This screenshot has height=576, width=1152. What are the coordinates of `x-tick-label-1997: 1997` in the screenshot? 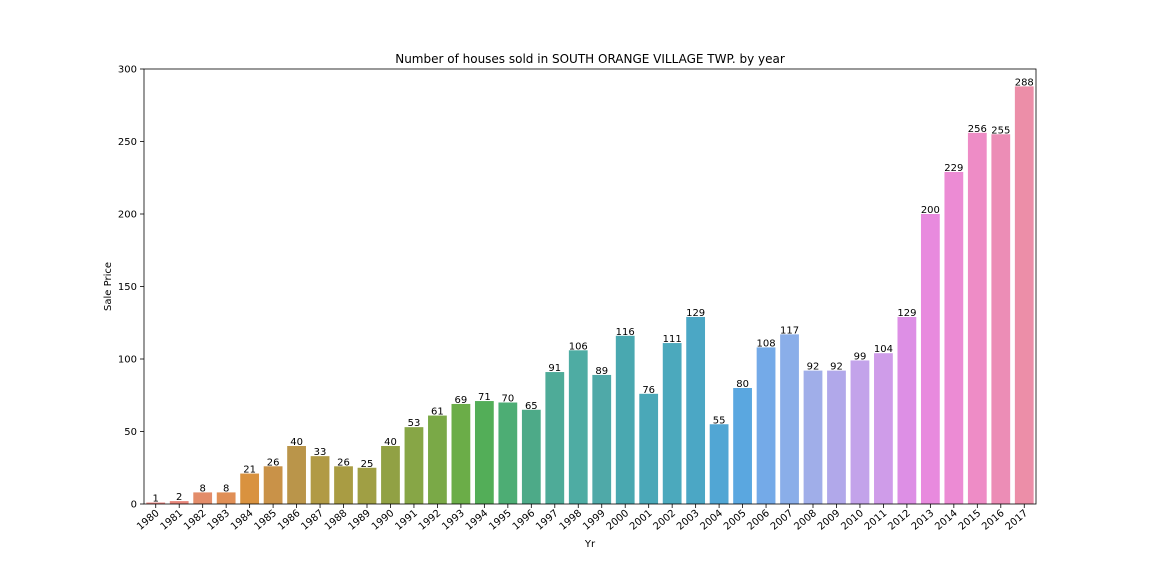 It's located at (547, 520).